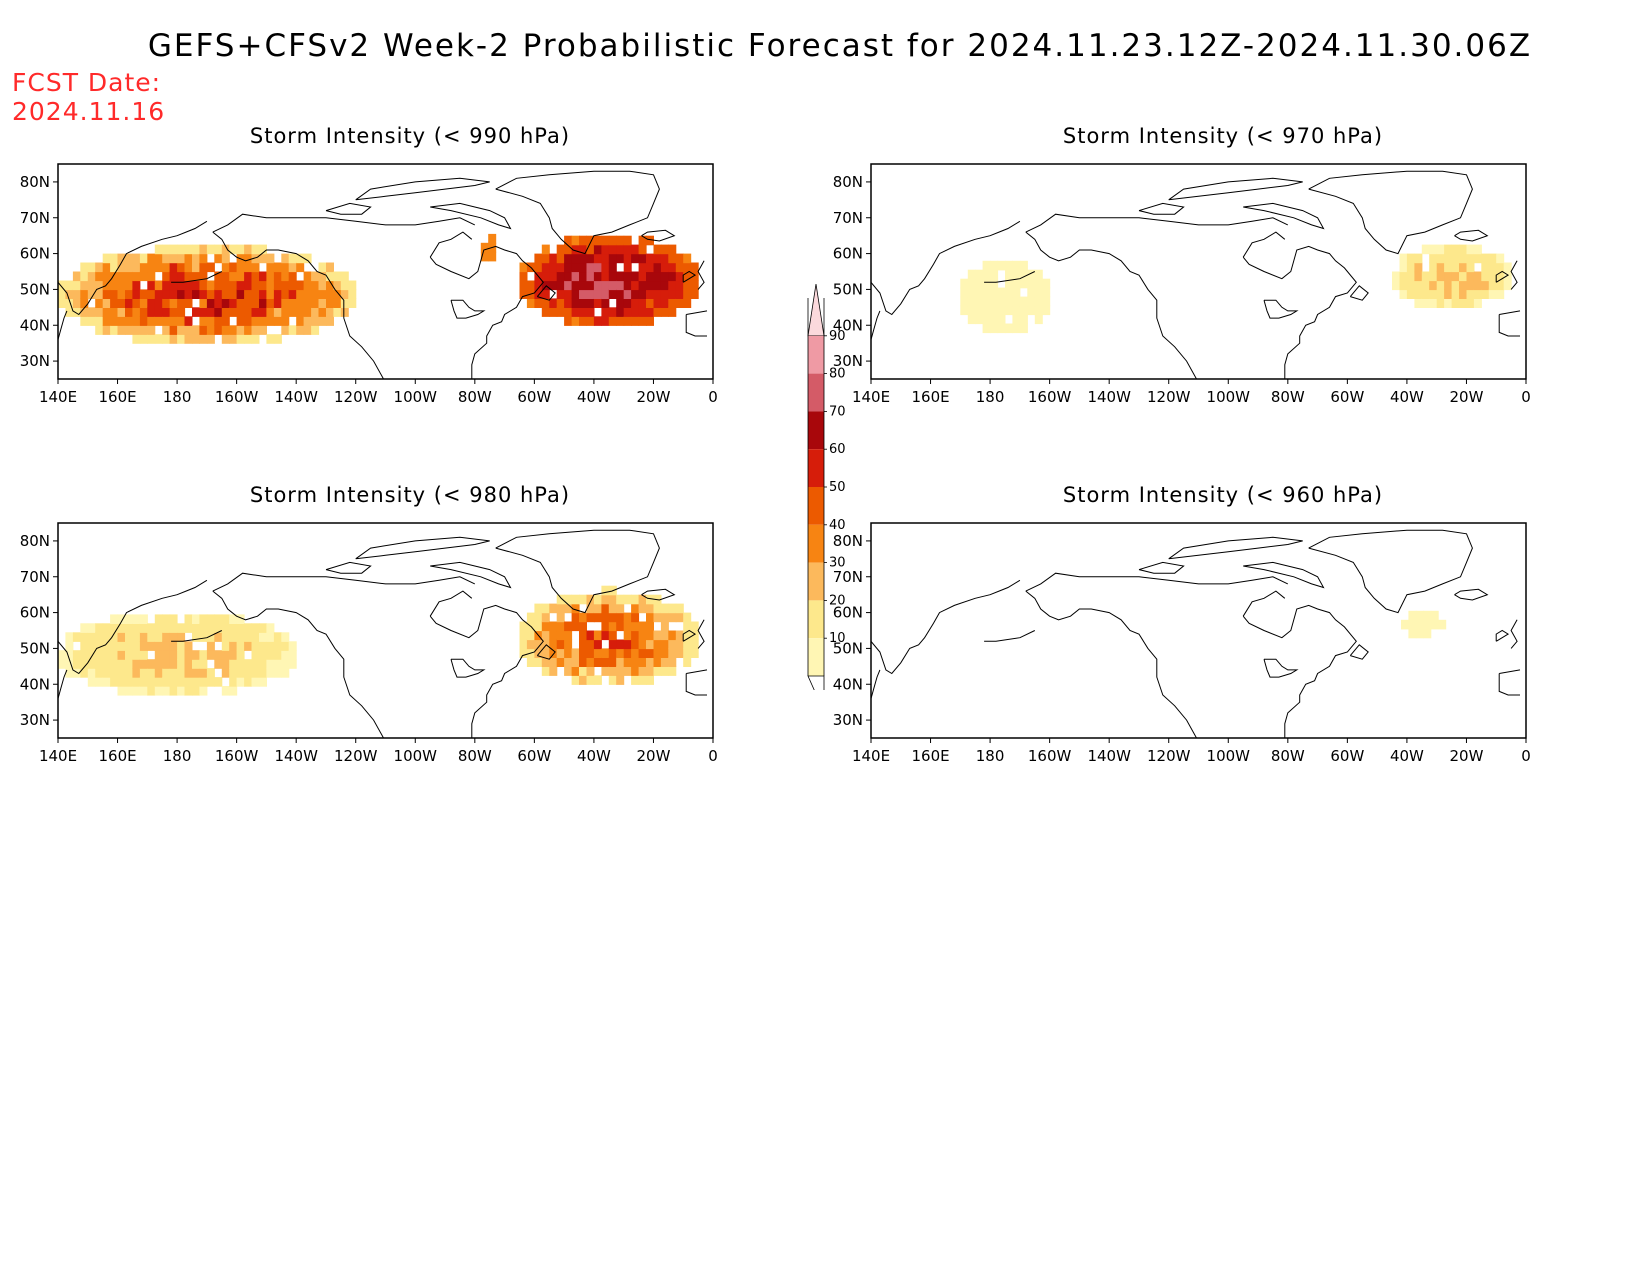  What do you see at coordinates (378, 640) in the screenshot?
I see `probability-field` at bounding box center [378, 640].